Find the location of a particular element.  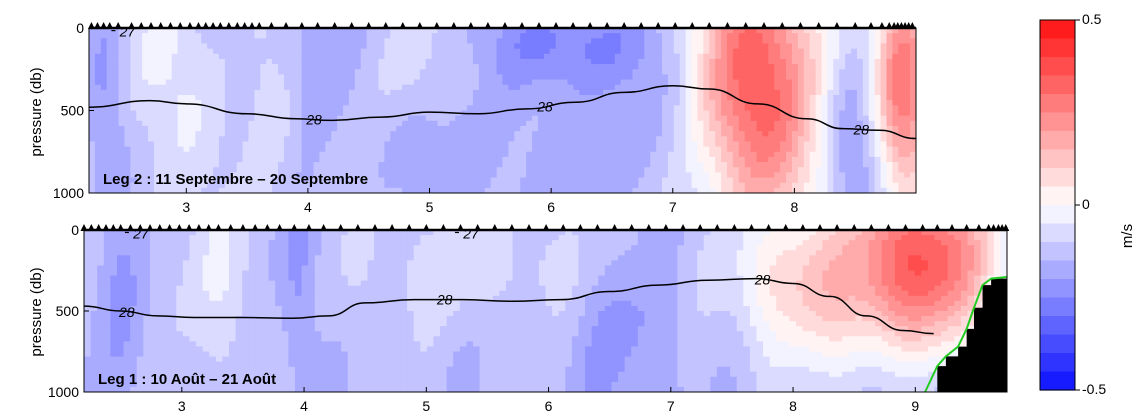

leg2-label: Leg 2 : 11 Septembre – 20 Septembre is located at coordinates (235, 179).